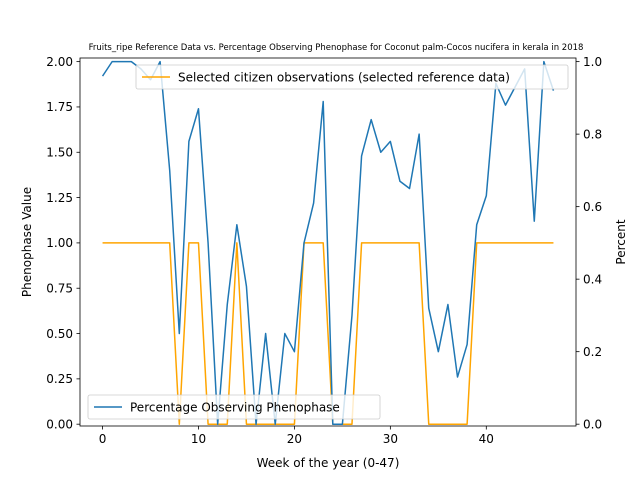  I want to click on x-tick-label: 0, so click(103, 439).